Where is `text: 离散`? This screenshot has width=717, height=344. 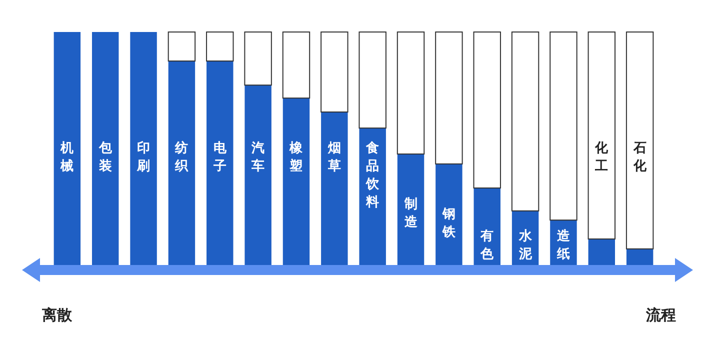 text: 离散 is located at coordinates (57, 315).